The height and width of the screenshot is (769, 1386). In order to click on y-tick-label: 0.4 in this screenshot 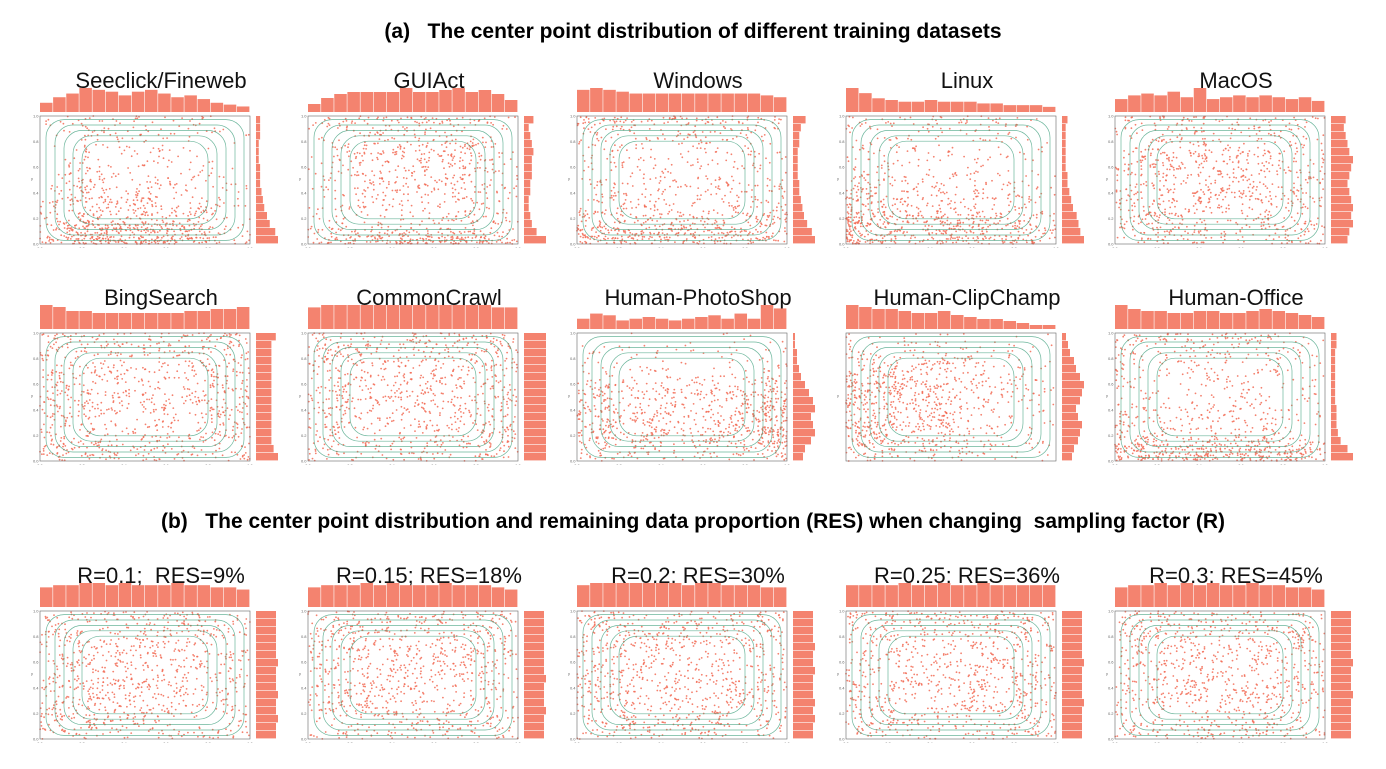, I will do `click(304, 192)`.